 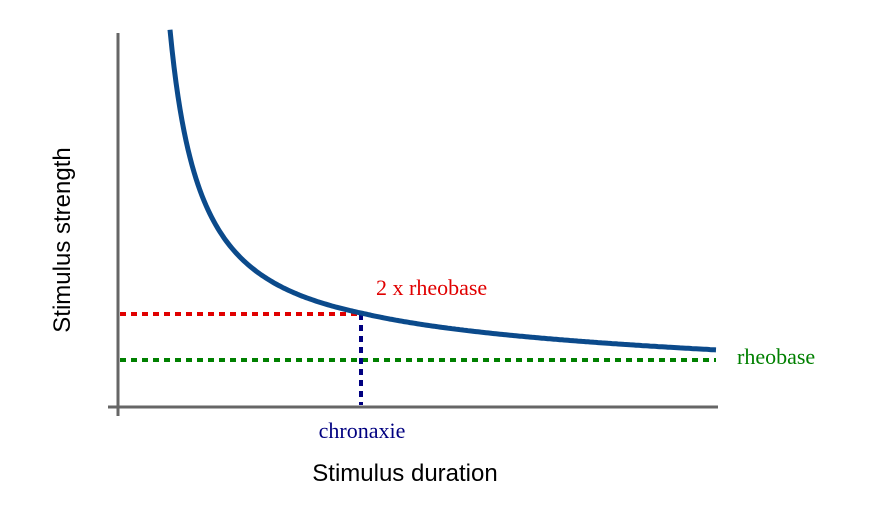 I want to click on rheobase-label: rheobase, so click(x=776, y=356).